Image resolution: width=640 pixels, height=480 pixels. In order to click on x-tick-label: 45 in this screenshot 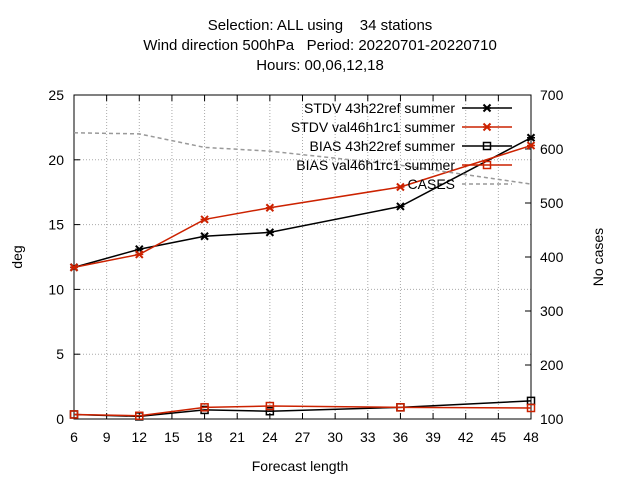, I will do `click(499, 437)`.